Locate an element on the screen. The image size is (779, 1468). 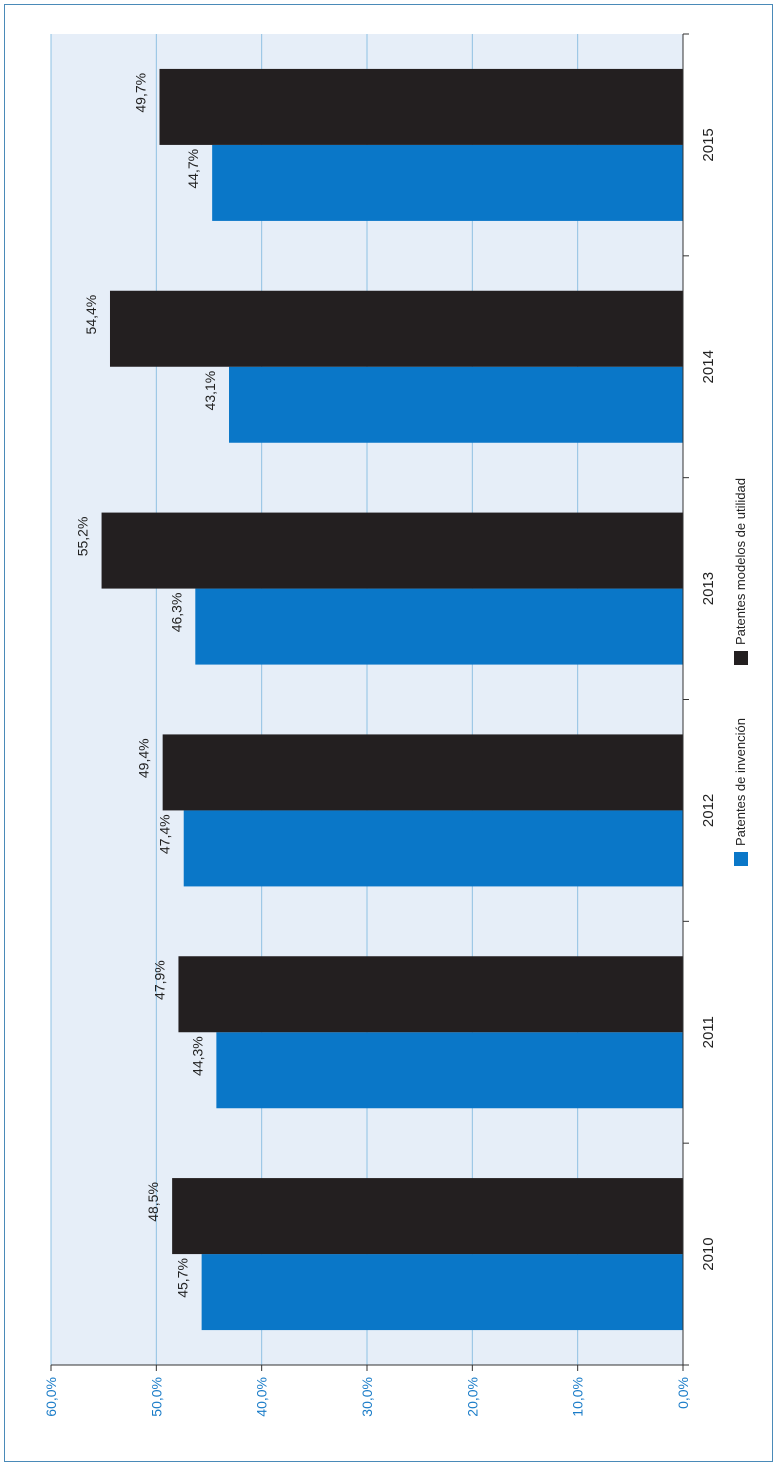
bar-invencion-2010 is located at coordinates (442, 1292).